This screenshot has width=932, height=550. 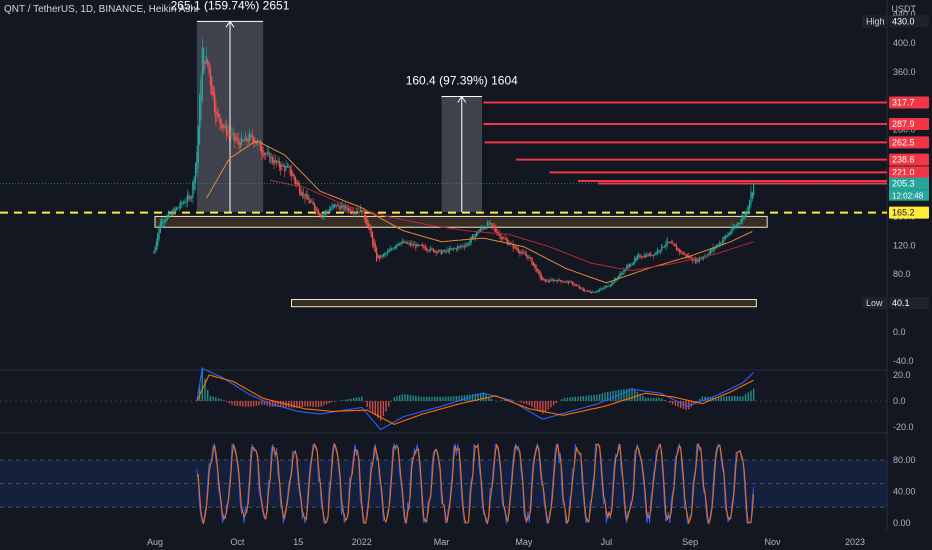 I want to click on high-price-label-bg, so click(x=909, y=21).